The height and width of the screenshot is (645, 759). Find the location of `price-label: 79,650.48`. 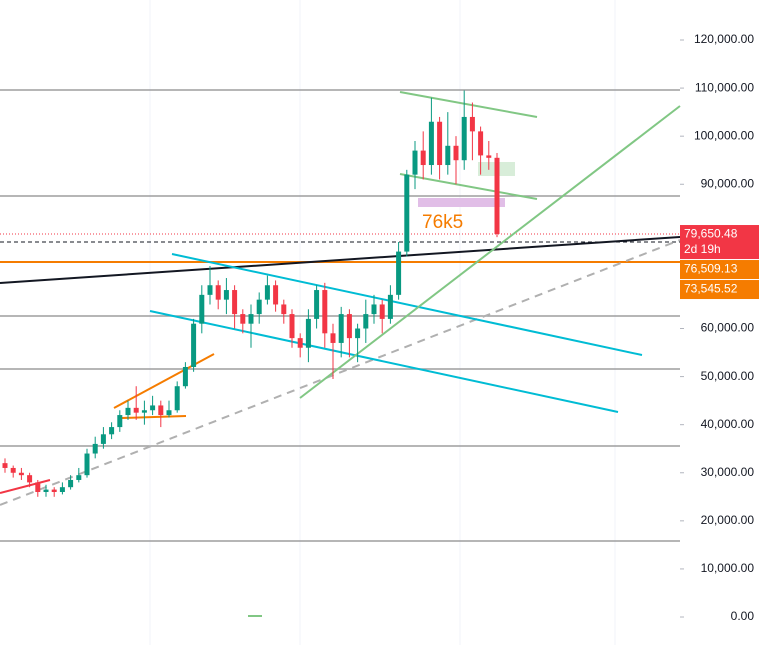

price-label: 79,650.48 is located at coordinates (711, 234).